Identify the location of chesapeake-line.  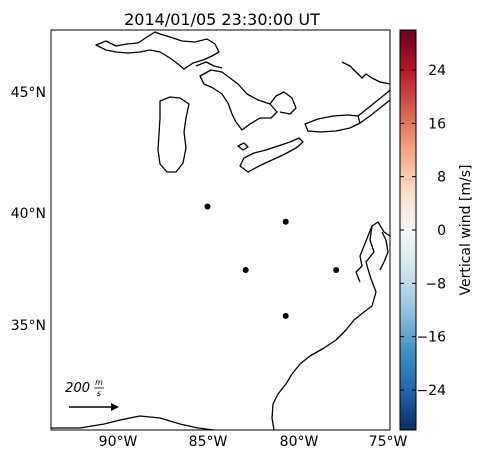
(364, 254).